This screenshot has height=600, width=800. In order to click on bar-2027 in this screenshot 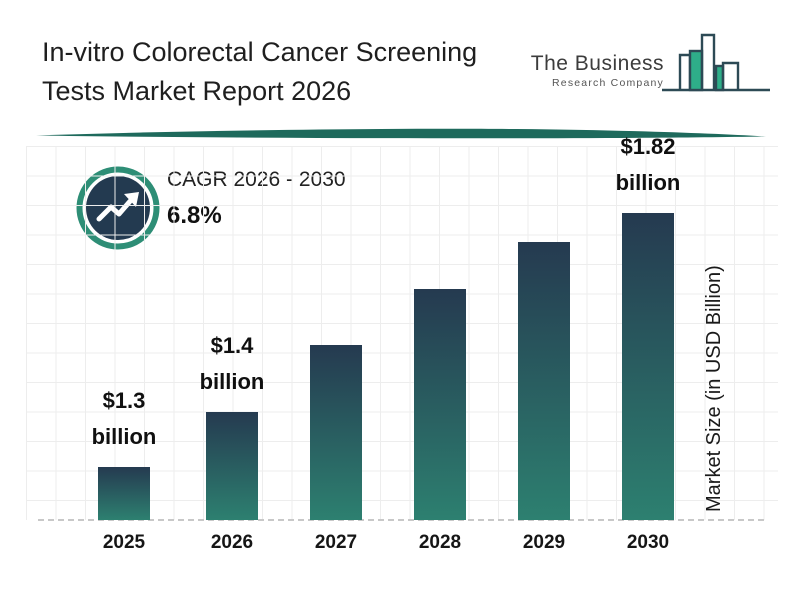, I will do `click(336, 432)`.